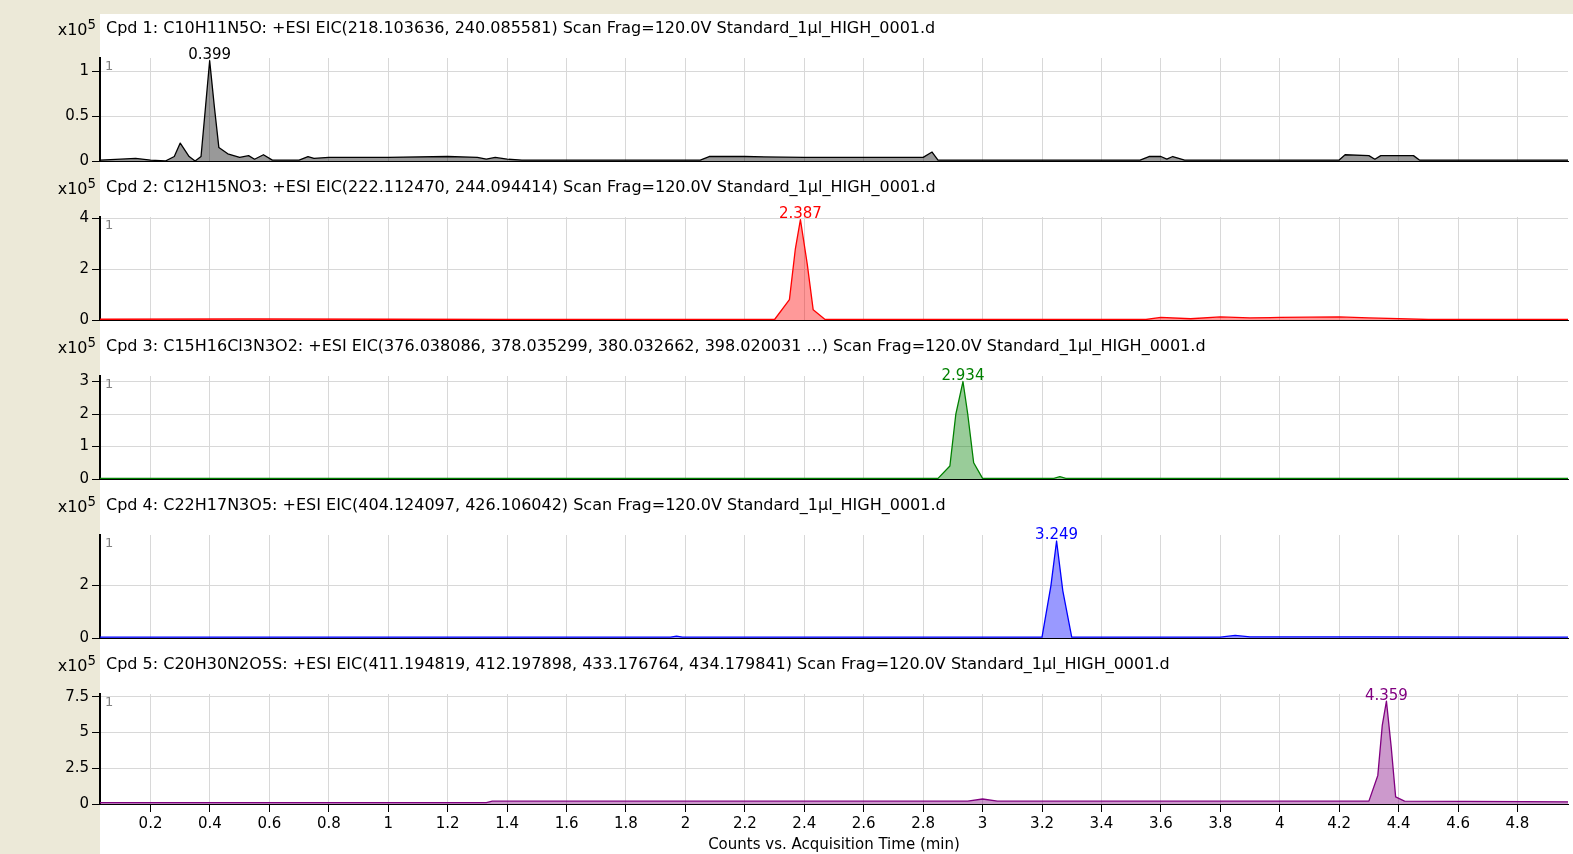 The image size is (1573, 854). Describe the element at coordinates (447, 822) in the screenshot. I see `x-tick-label: 1.2` at that location.